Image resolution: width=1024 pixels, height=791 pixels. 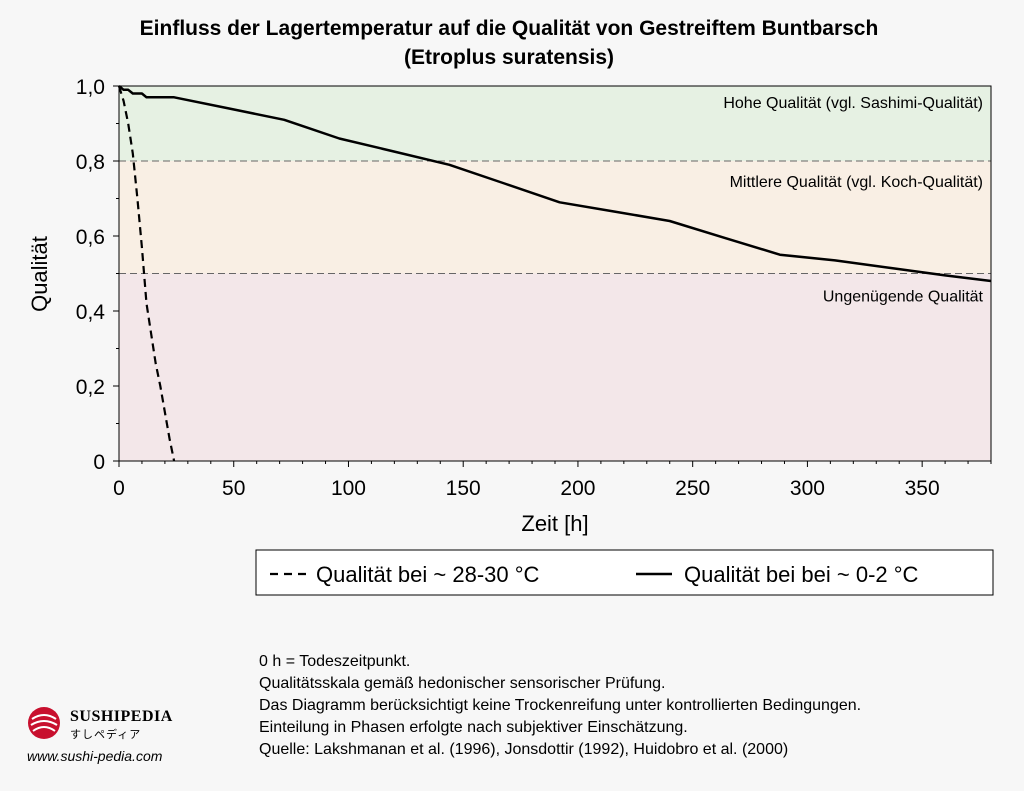 I want to click on x-tick-labels: 0 50 100 150 200 250 300 350, so click(x=526, y=488).